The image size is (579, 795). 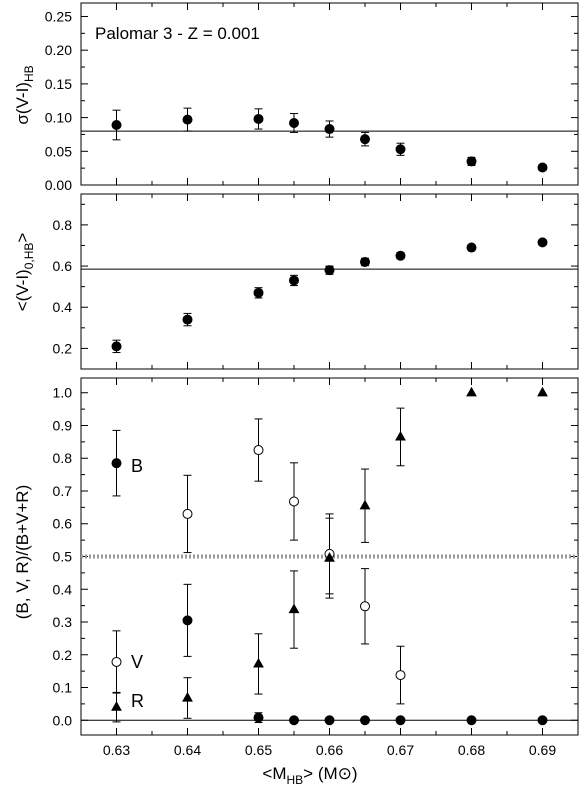 What do you see at coordinates (187, 750) in the screenshot?
I see `x-tick-label: 0.64` at bounding box center [187, 750].